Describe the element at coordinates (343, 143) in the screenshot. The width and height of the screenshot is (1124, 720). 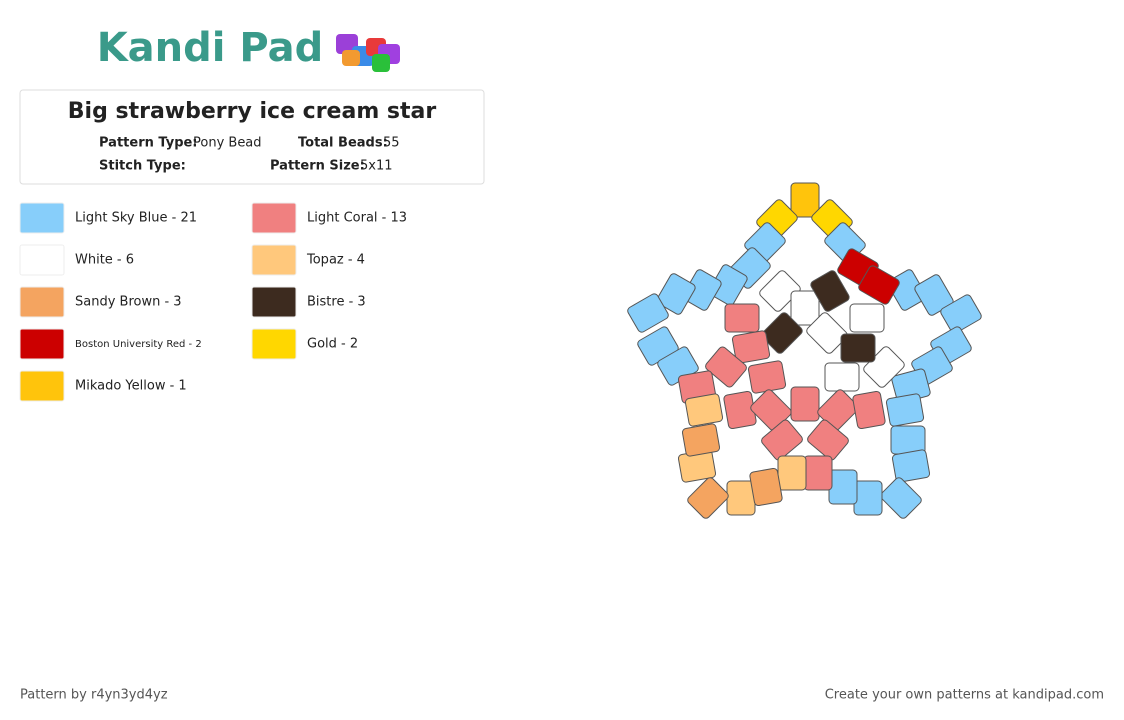
I see `label: Total Beads:` at that location.